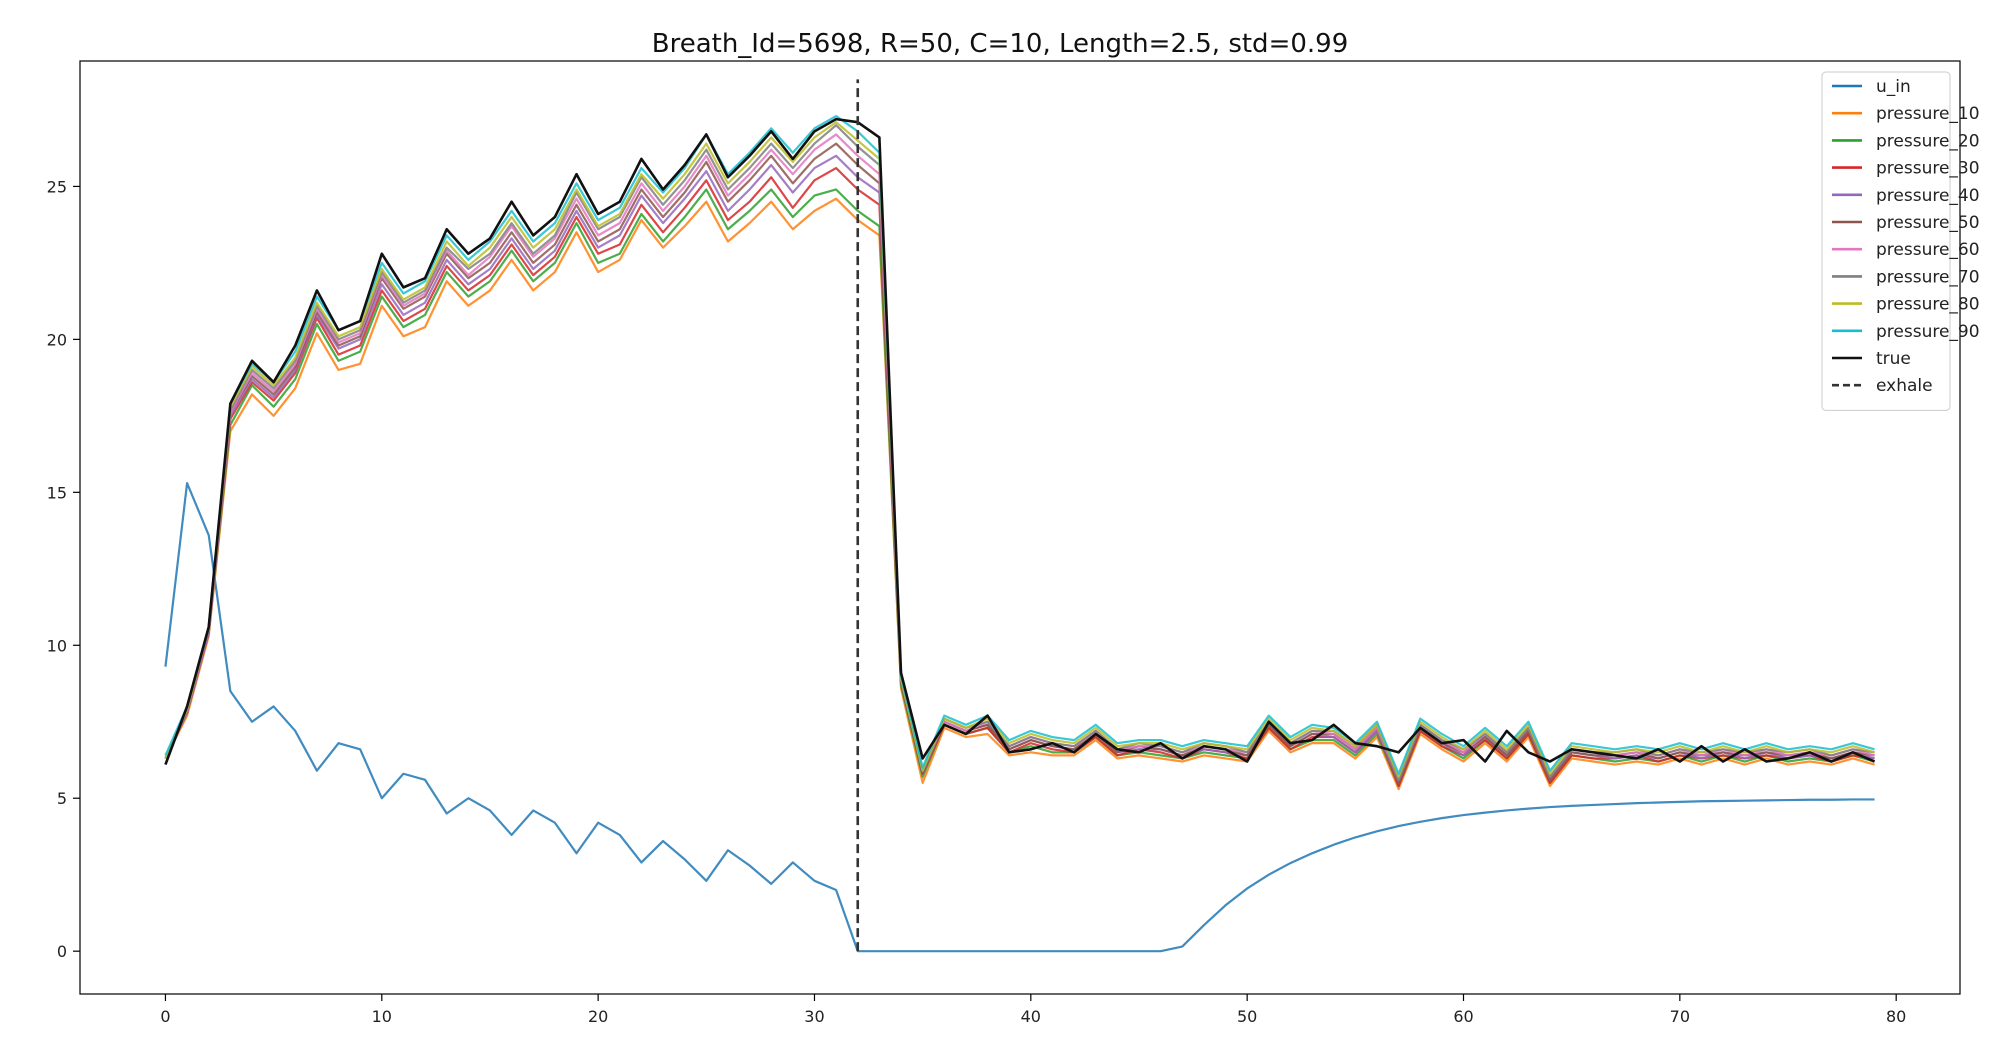 Image resolution: width=2012 pixels, height=1050 pixels. Describe the element at coordinates (62, 798) in the screenshot. I see `y-tick-label: 5` at that location.